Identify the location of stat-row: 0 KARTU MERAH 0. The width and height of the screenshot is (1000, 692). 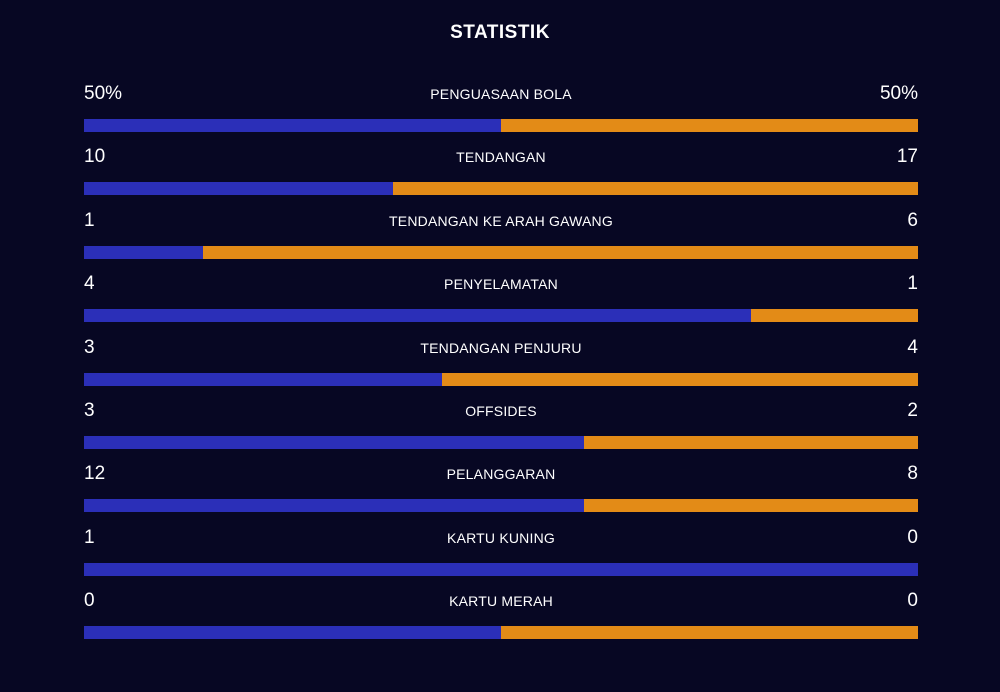
(501, 618).